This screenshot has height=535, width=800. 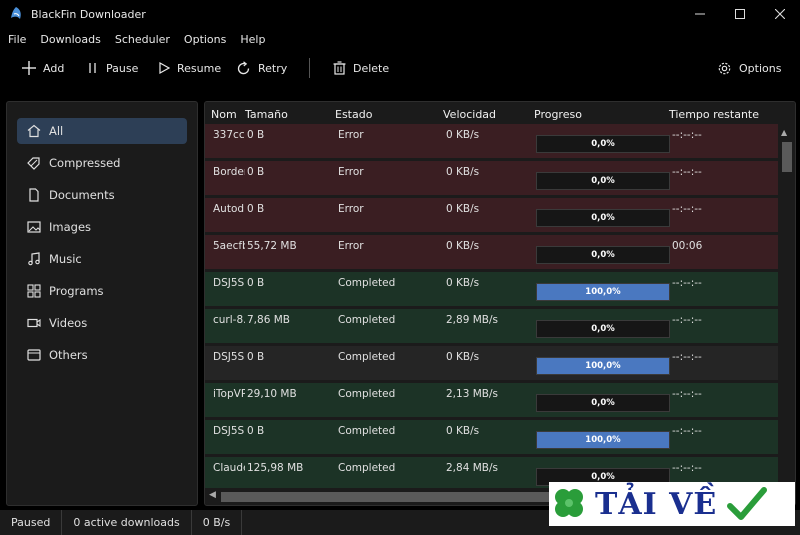 I want to click on retry-button: Retry, so click(x=262, y=68).